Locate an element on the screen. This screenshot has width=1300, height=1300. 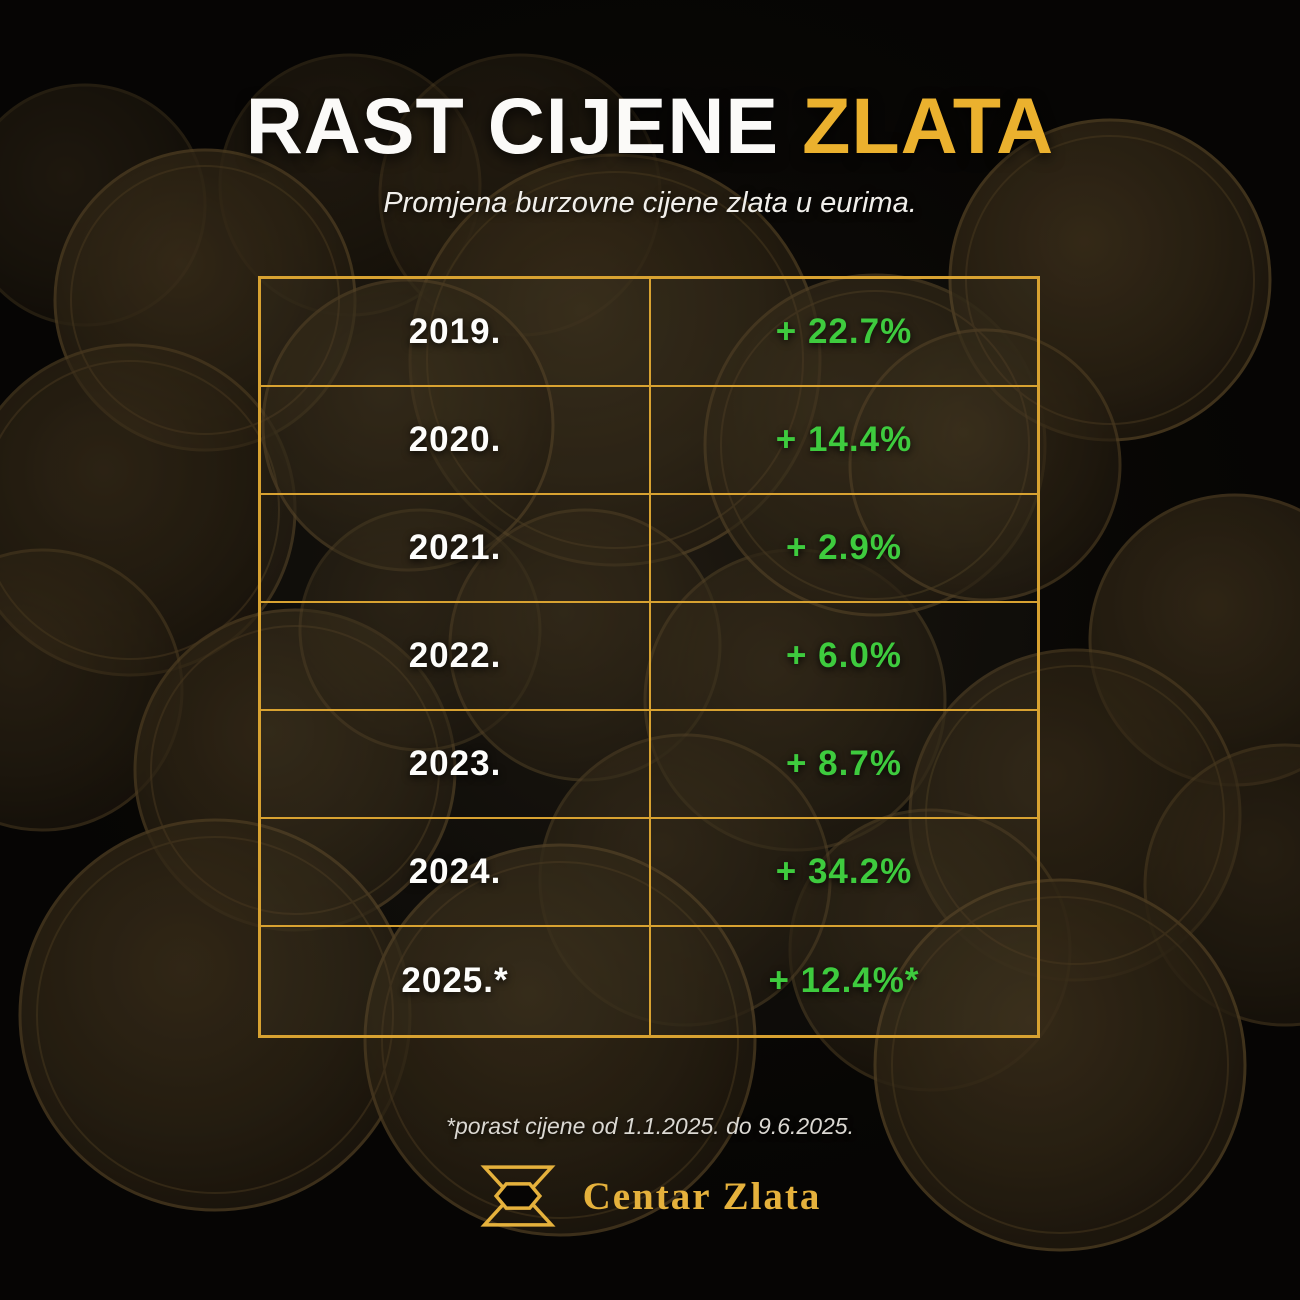
year-cell: 2025.* is located at coordinates (456, 981).